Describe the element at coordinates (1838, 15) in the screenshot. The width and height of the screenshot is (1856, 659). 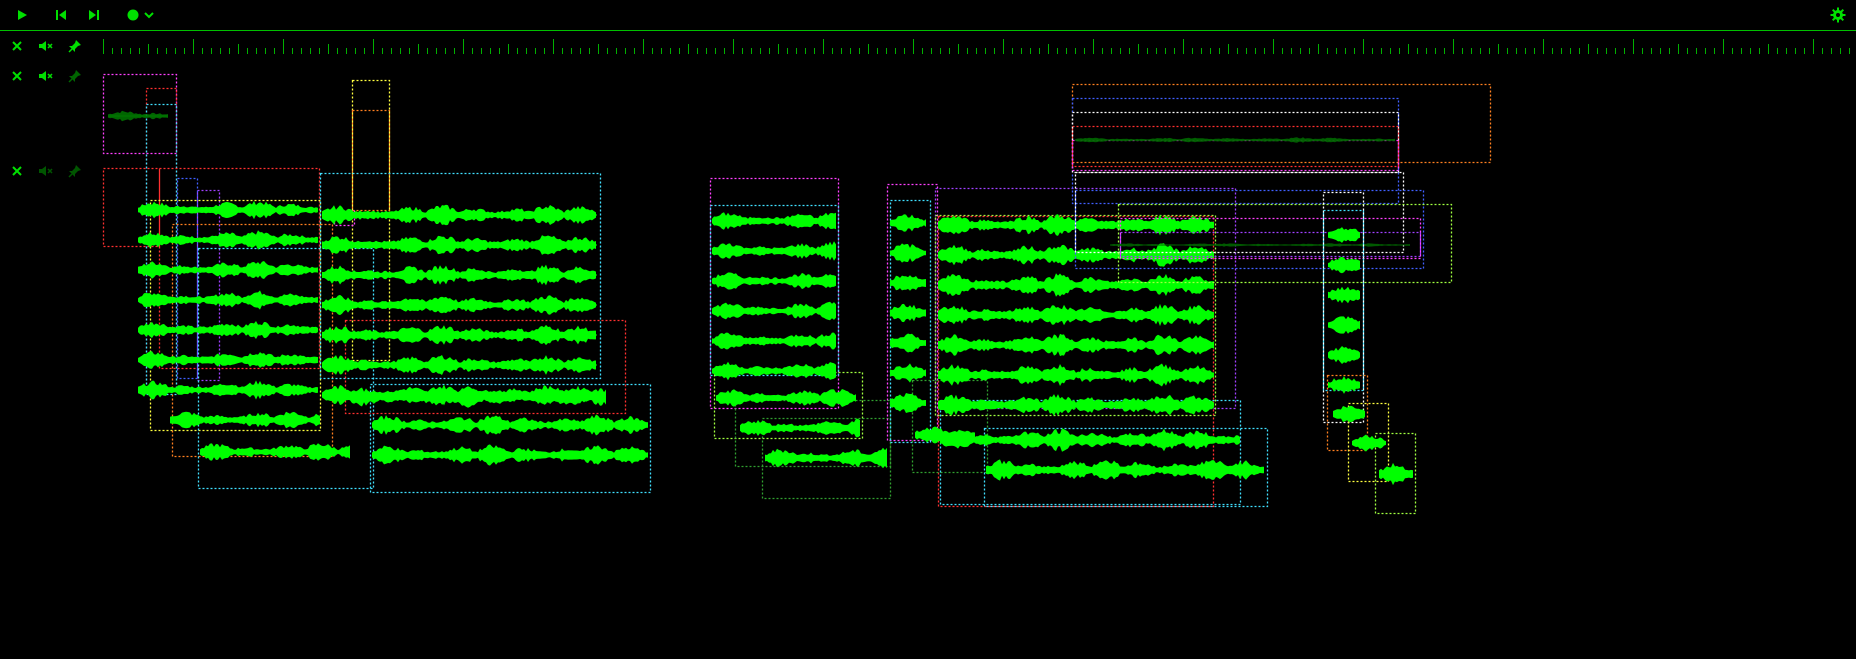
I see `settings-button` at that location.